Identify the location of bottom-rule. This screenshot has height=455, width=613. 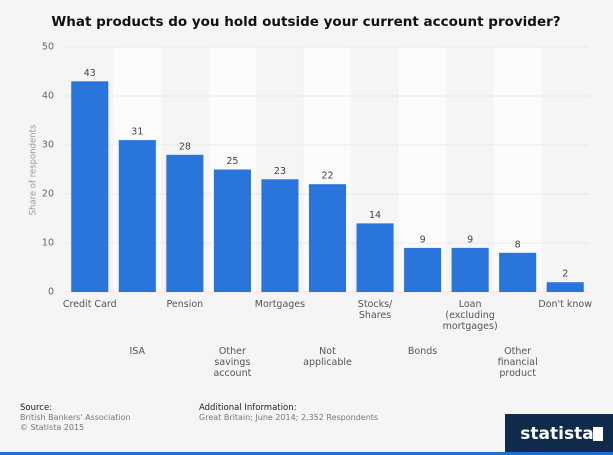
(306, 453).